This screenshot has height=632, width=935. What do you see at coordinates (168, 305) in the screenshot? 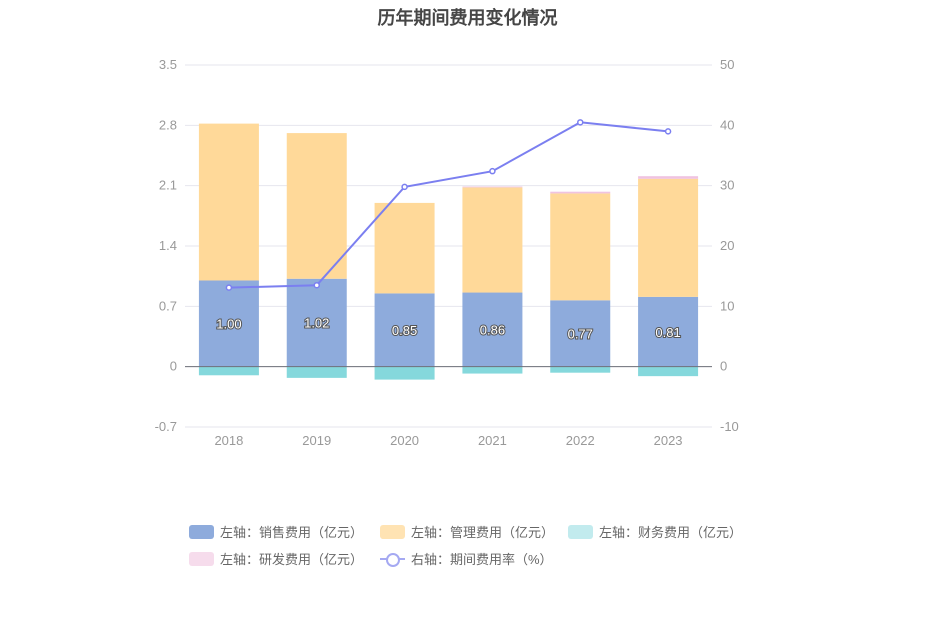
I see `y-left-tick-label: 0.7` at bounding box center [168, 305].